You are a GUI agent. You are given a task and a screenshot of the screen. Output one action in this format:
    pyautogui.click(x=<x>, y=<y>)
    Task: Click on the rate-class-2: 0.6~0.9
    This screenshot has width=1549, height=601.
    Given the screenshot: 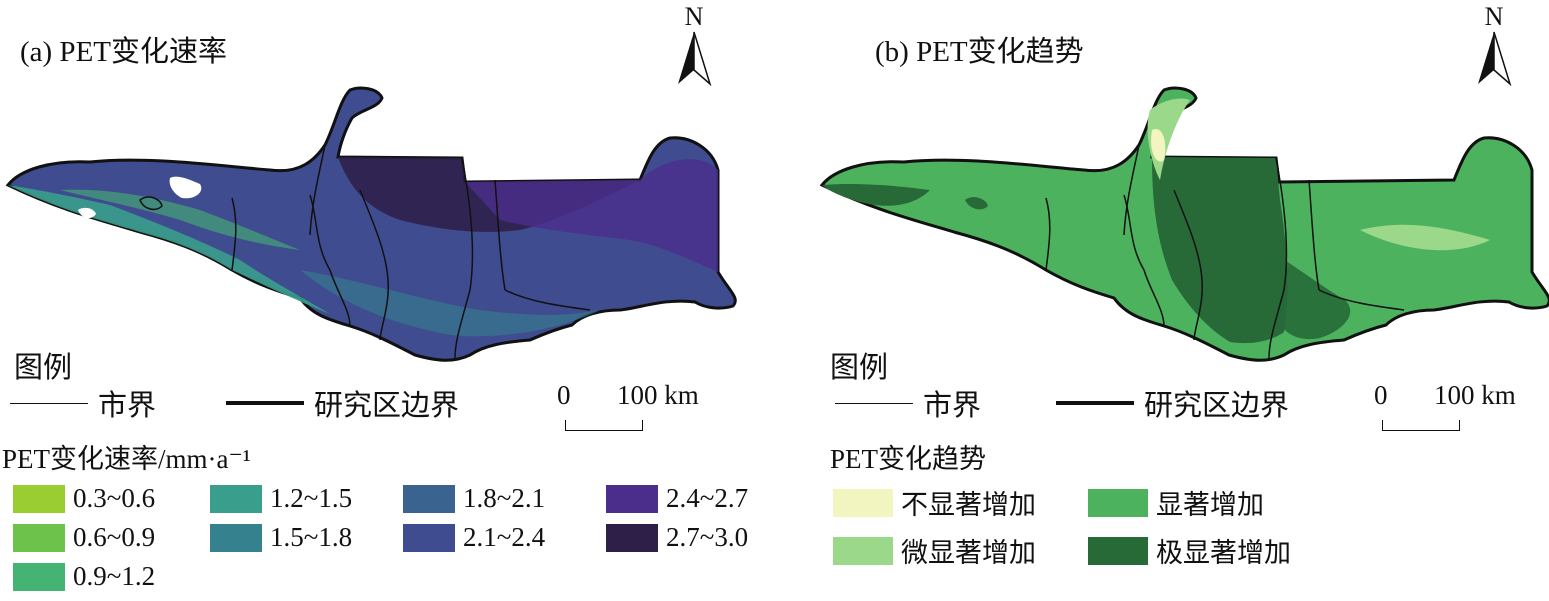 What is the action you would take?
    pyautogui.click(x=84, y=537)
    